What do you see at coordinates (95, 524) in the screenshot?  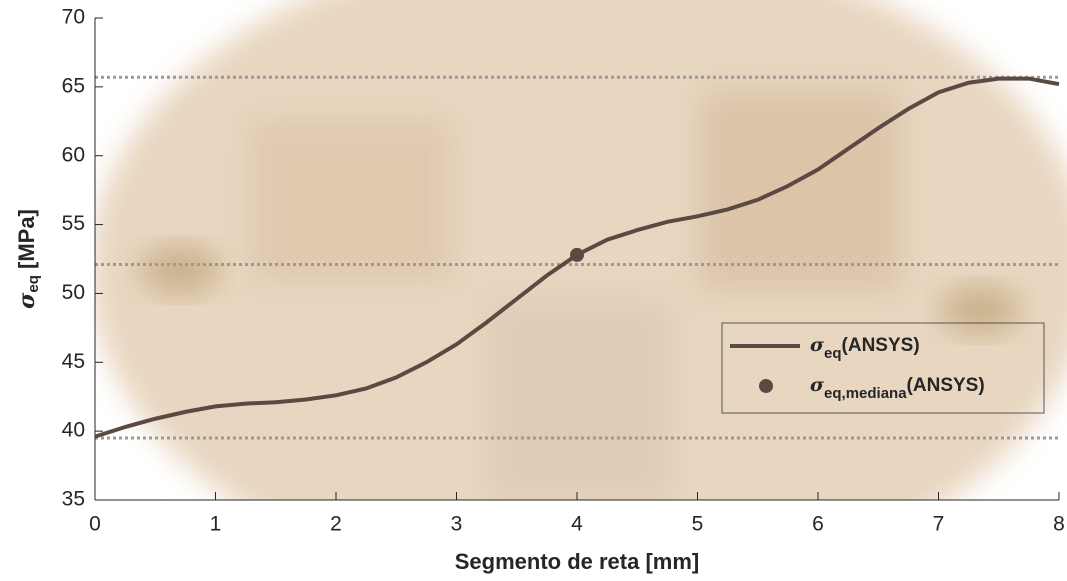 I see `x-tick-label: 0` at bounding box center [95, 524].